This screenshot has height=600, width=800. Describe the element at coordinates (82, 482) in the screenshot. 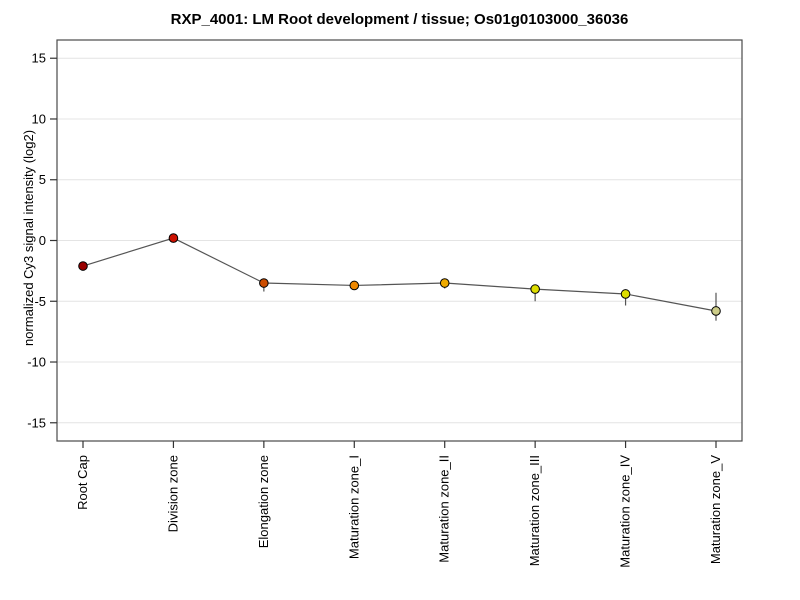

I see `x-tick-label: Root Cap` at that location.